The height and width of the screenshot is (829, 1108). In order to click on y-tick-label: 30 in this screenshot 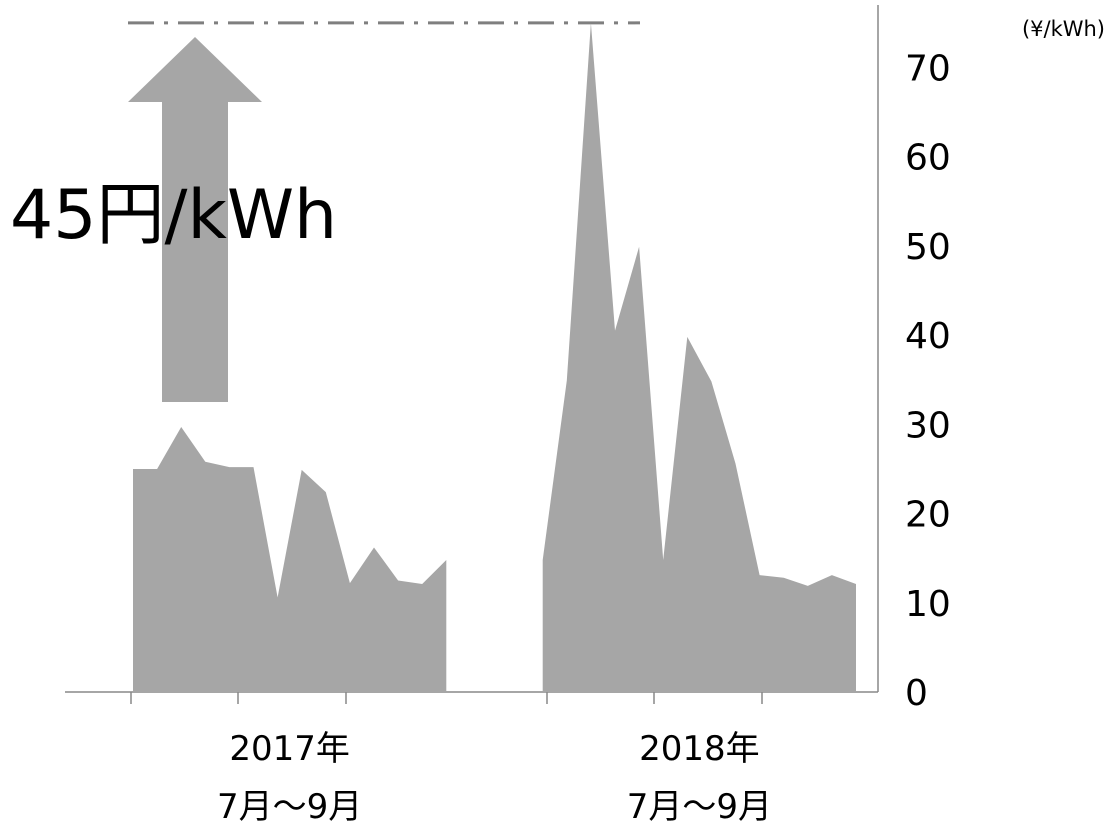, I will do `click(928, 425)`.